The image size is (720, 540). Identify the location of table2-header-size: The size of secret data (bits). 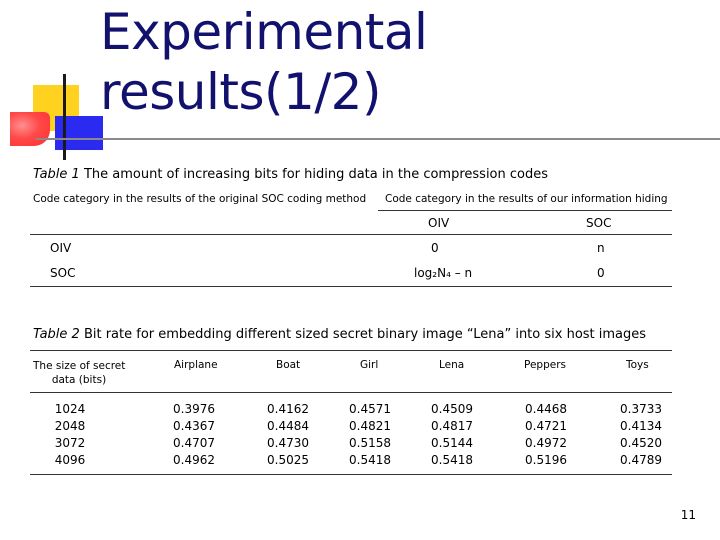
(79, 373).